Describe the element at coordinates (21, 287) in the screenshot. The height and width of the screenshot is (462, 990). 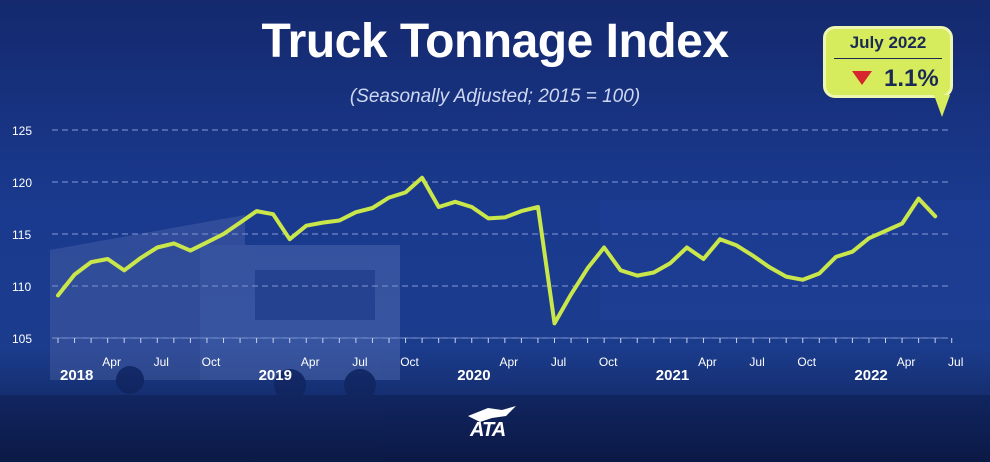
I see `y-tick-label: 110` at that location.